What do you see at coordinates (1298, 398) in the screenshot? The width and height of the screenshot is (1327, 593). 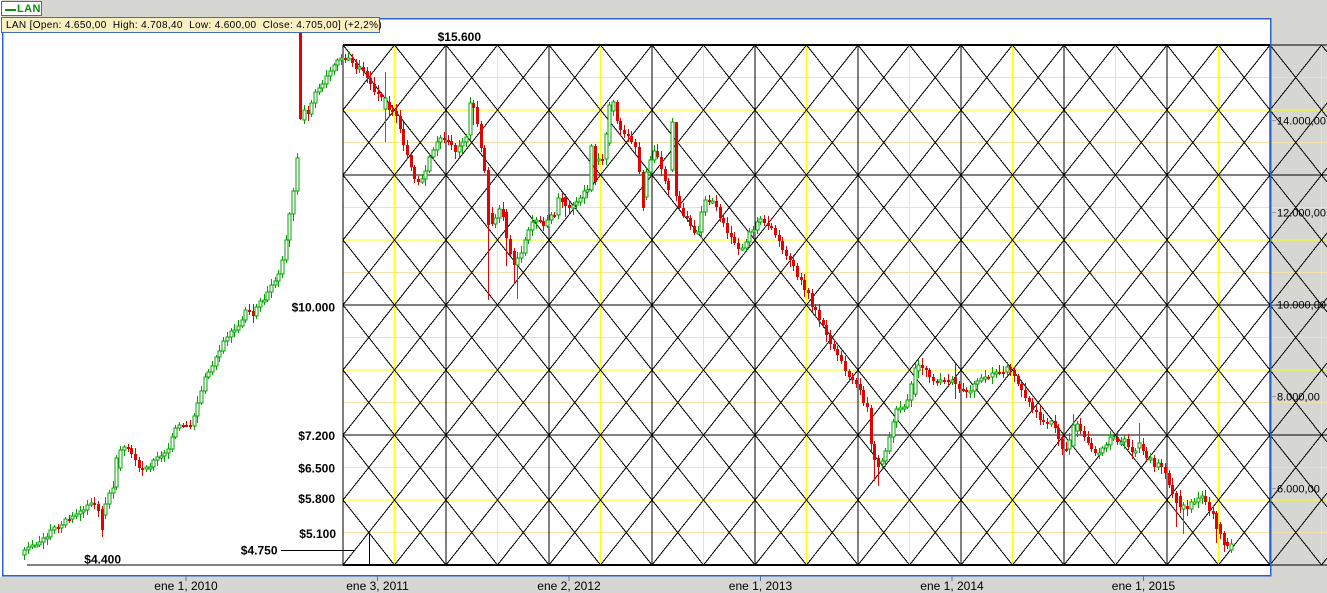 I see `svg-text: 8.000,00` at bounding box center [1298, 398].